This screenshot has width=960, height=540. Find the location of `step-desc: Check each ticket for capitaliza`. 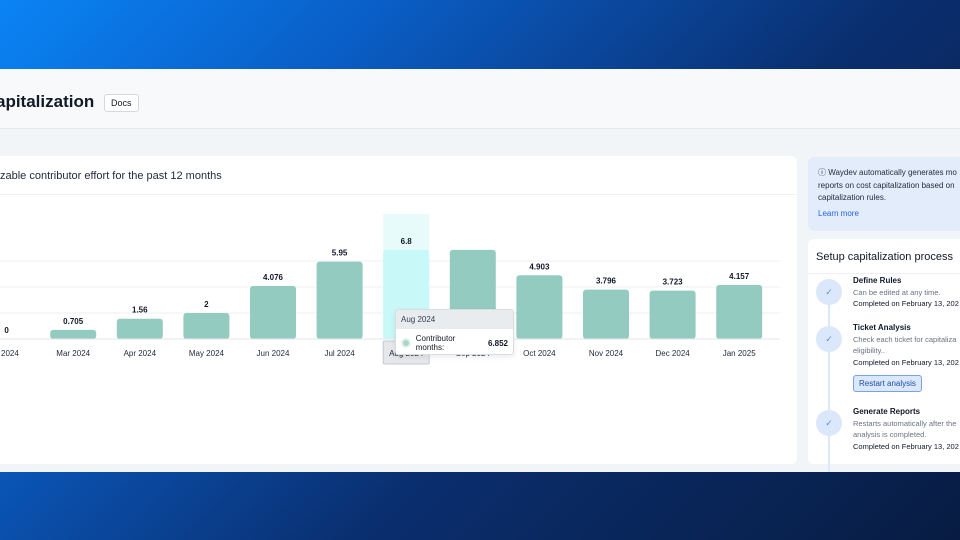

step-desc: Check each ticket for capitaliza is located at coordinates (905, 339).